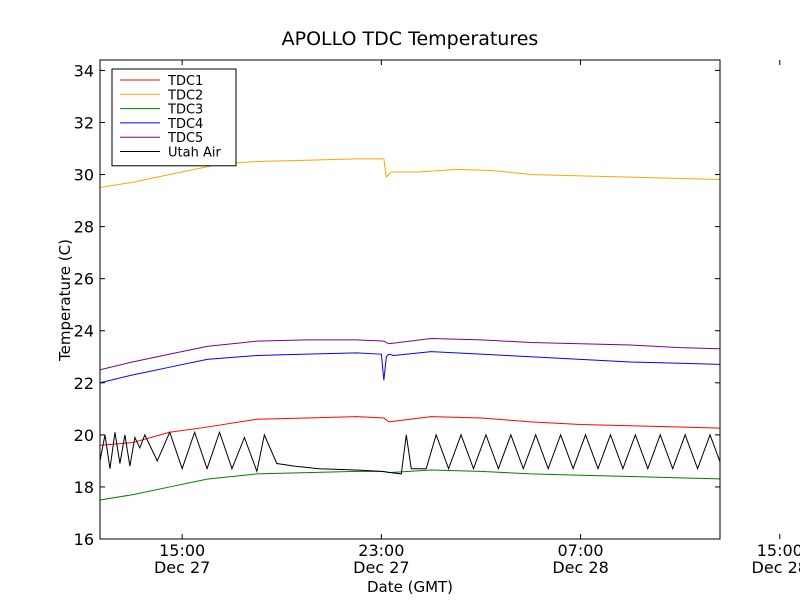  What do you see at coordinates (185, 138) in the screenshot?
I see `legend-label: TDC5` at bounding box center [185, 138].